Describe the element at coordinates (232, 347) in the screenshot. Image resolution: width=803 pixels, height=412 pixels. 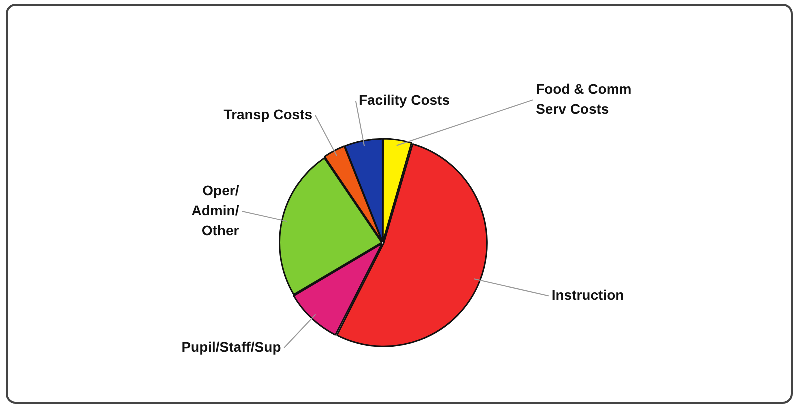
I see `slice-label: Pupil/Staff/Sup` at that location.